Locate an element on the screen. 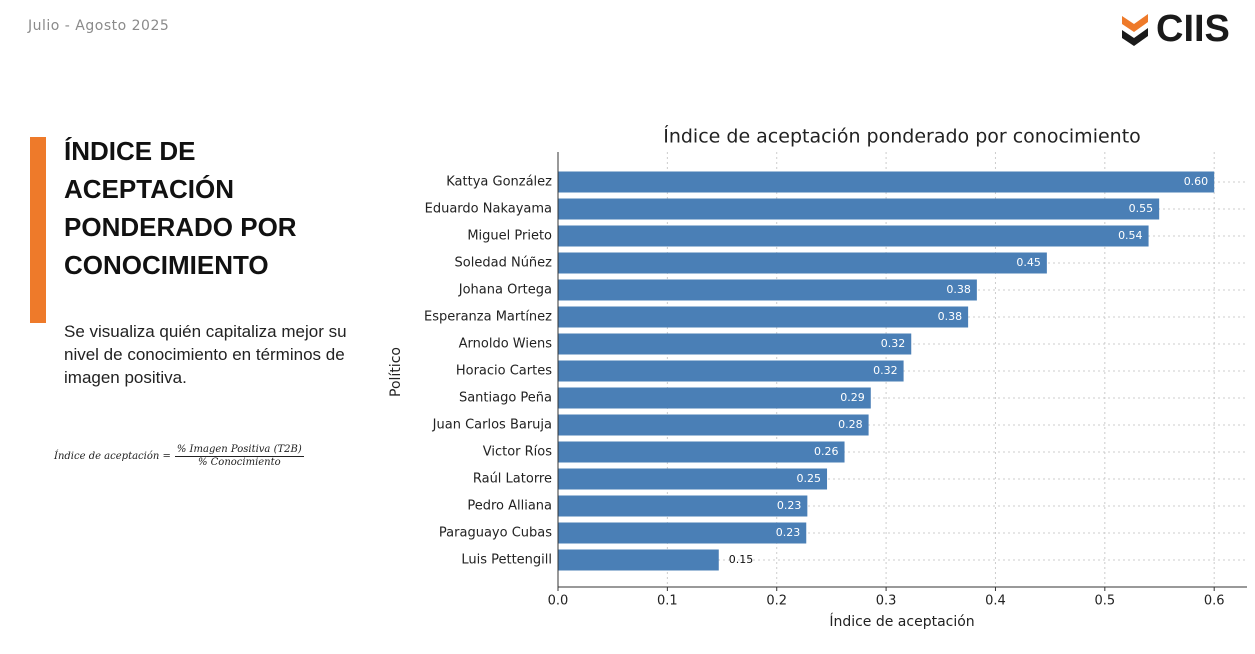  value-label: 0.60 is located at coordinates (1196, 181).